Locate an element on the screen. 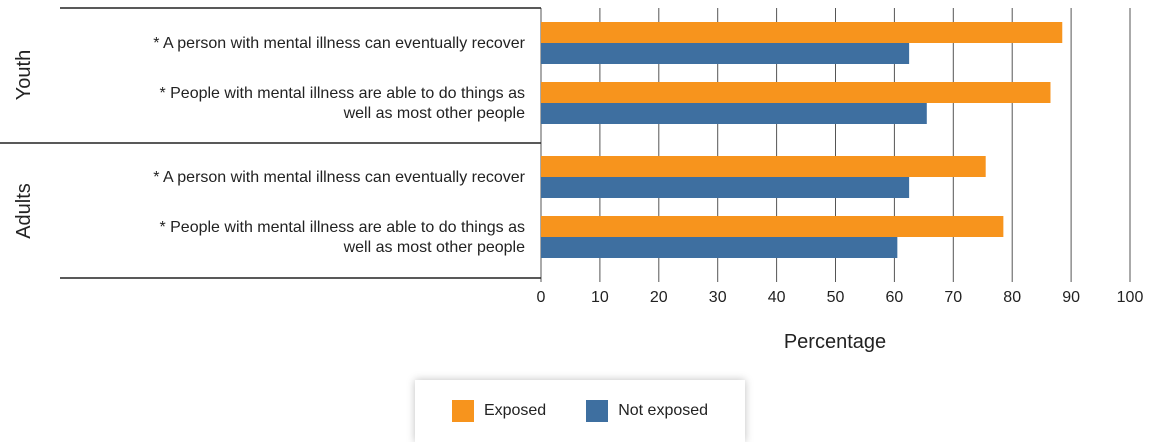 Image resolution: width=1152 pixels, height=442 pixels. x-tick-label: 100 is located at coordinates (1130, 297).